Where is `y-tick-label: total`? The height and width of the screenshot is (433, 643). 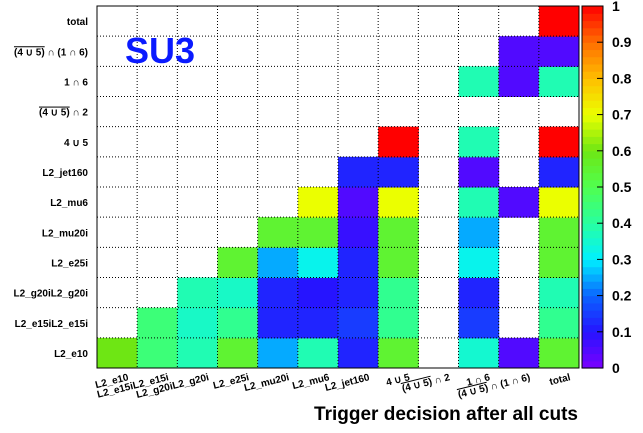 y-tick-label: total is located at coordinates (77, 22).